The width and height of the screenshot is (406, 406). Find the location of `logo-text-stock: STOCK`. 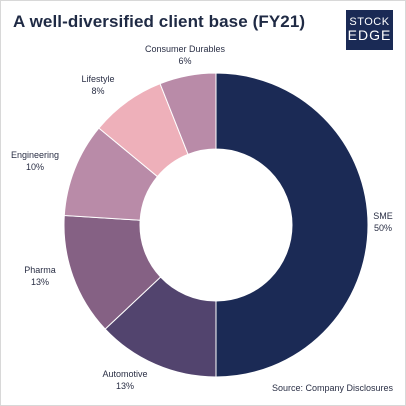

logo-text-stock: STOCK is located at coordinates (369, 22).